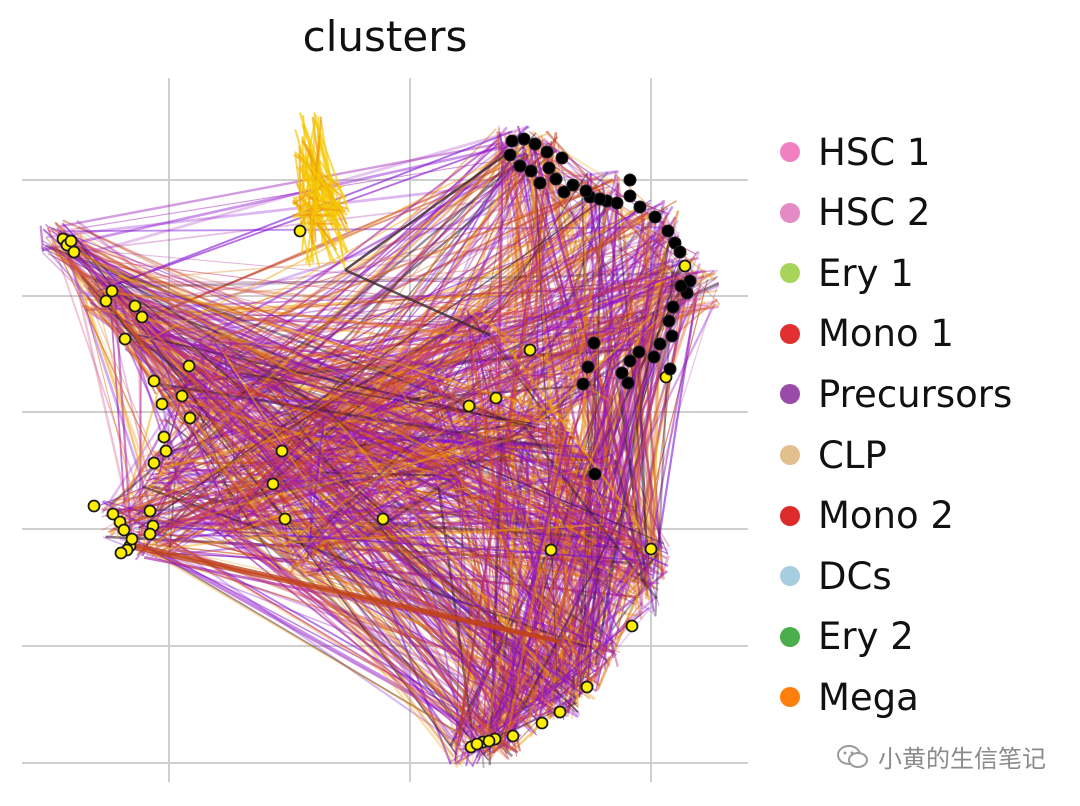 This screenshot has height=806, width=1080. Describe the element at coordinates (941, 756) in the screenshot. I see `watermark: 小黄的生信笔记` at that location.